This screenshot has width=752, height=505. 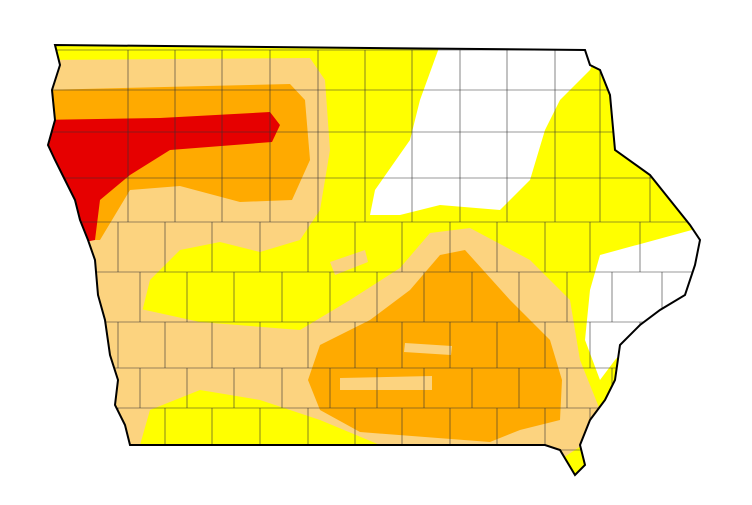 I want to click on extreme-drought-area, so click(x=164, y=177).